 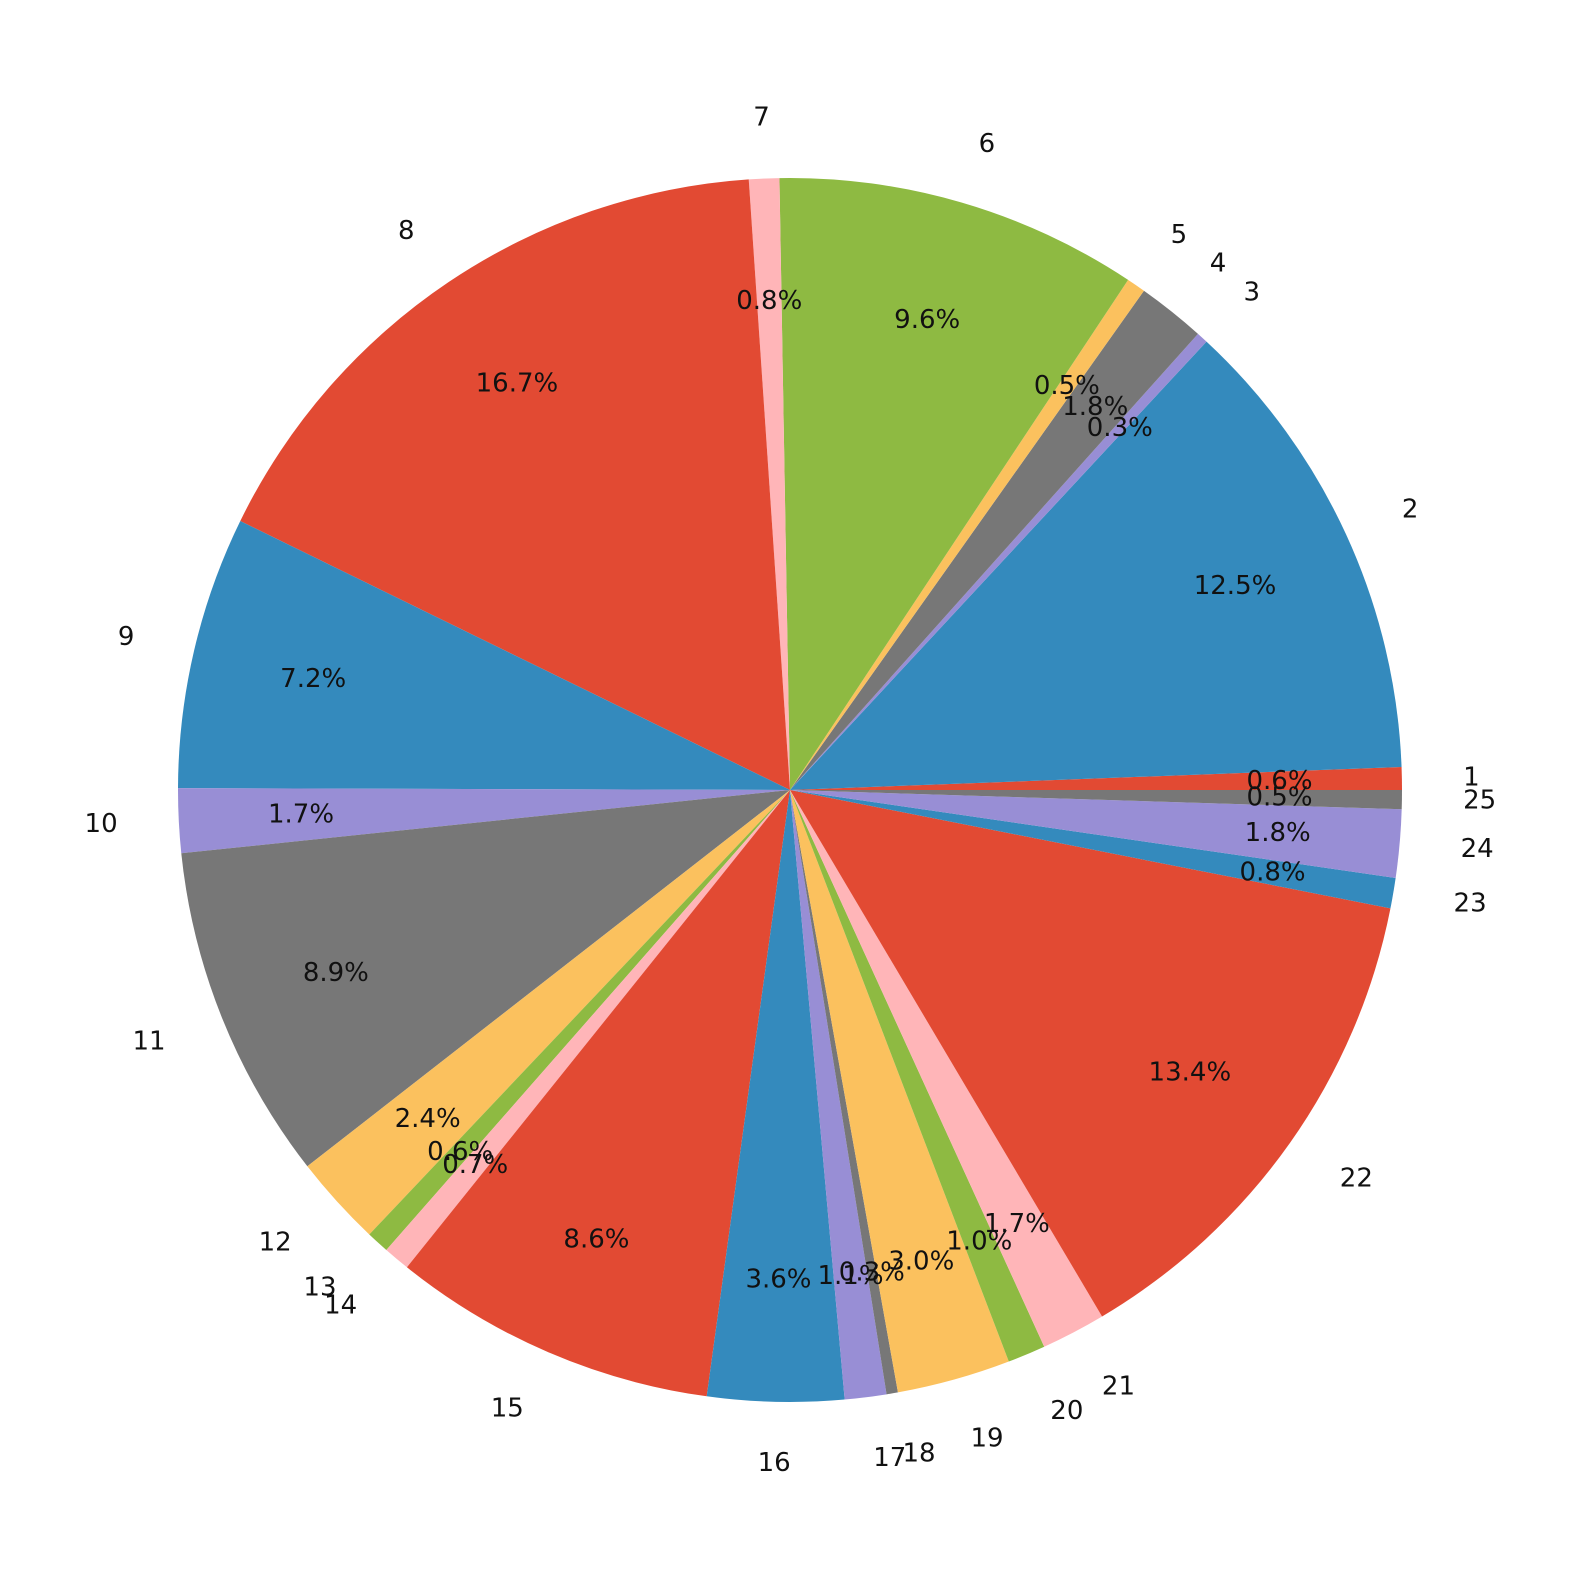 What do you see at coordinates (769, 301) in the screenshot?
I see `slice-percent-label-7: 0.8%` at bounding box center [769, 301].